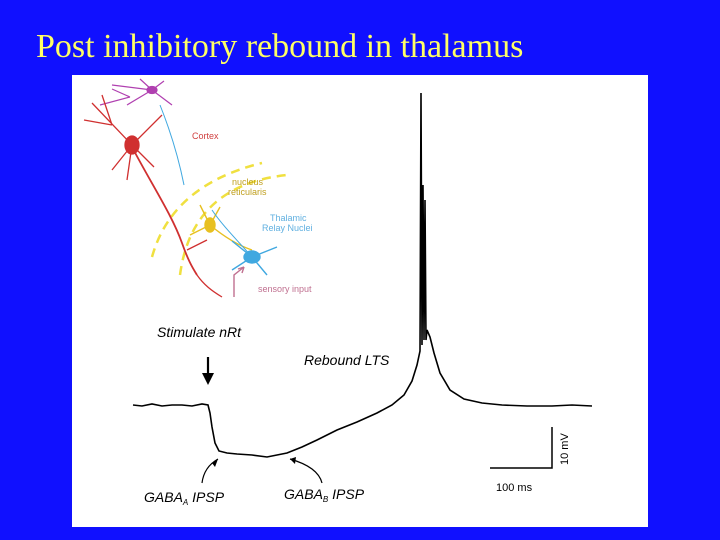 Image resolution: width=720 pixels, height=540 pixels. Describe the element at coordinates (324, 495) in the screenshot. I see `gaba-b-label: GABAB IPSP` at that location.